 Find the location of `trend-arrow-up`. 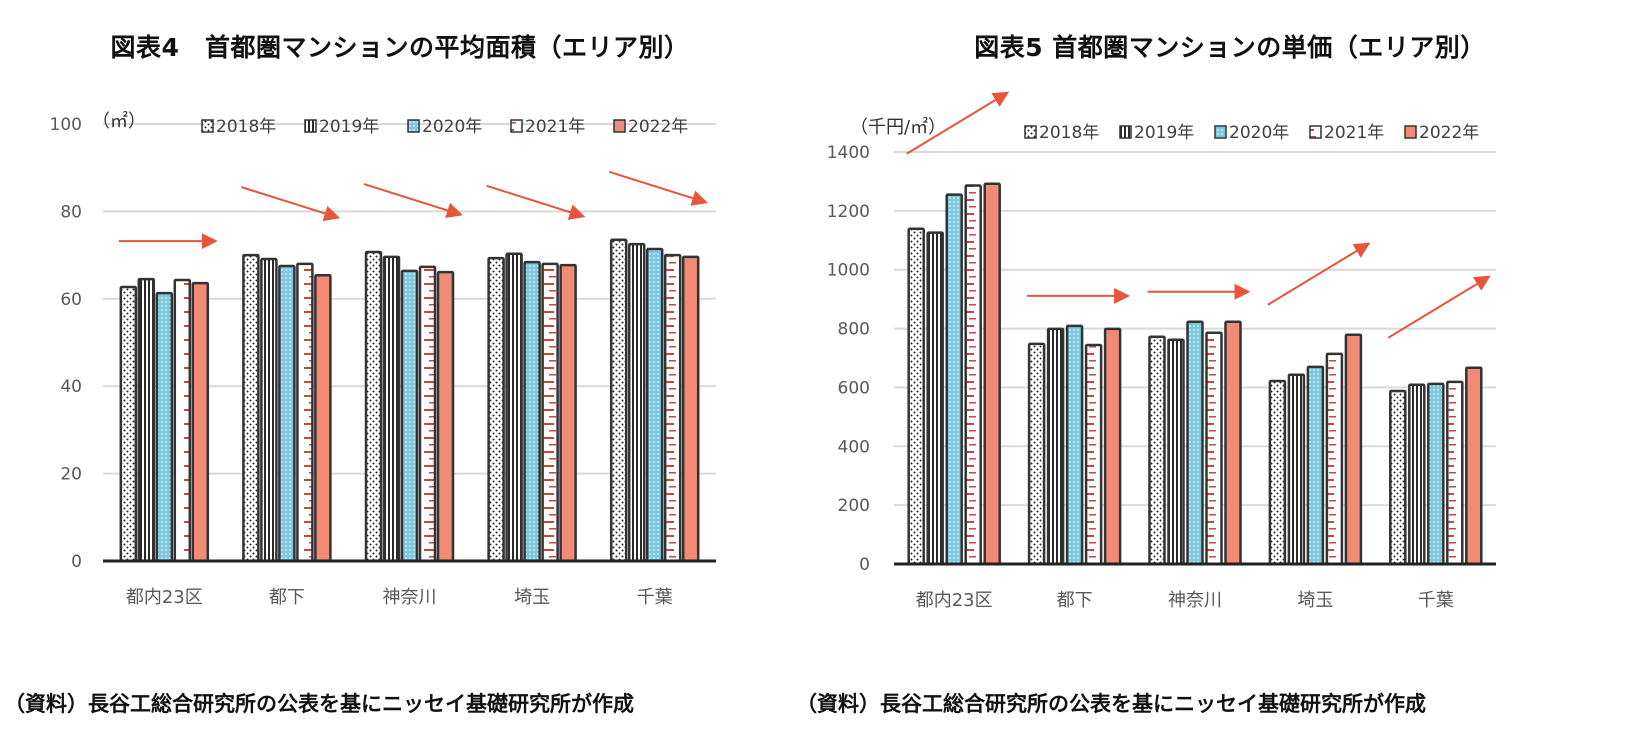

trend-arrow-up is located at coordinates (1439, 307).